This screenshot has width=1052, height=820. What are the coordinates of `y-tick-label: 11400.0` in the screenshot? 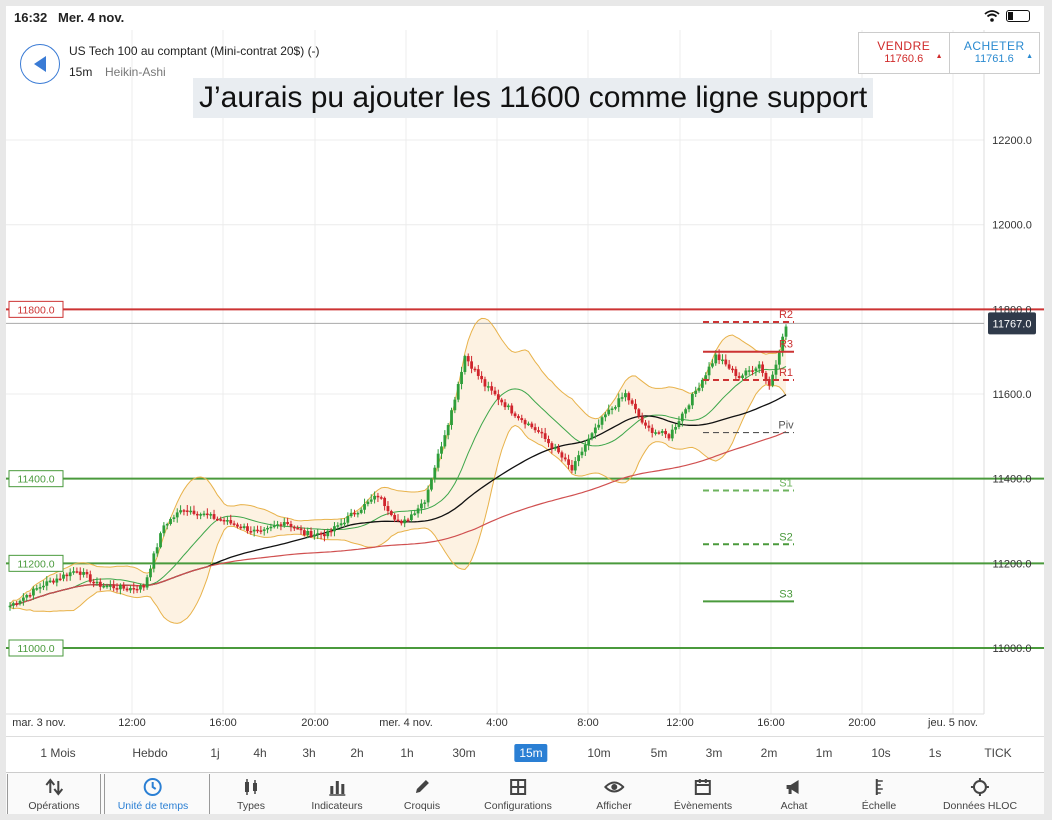 It's located at (1012, 480).